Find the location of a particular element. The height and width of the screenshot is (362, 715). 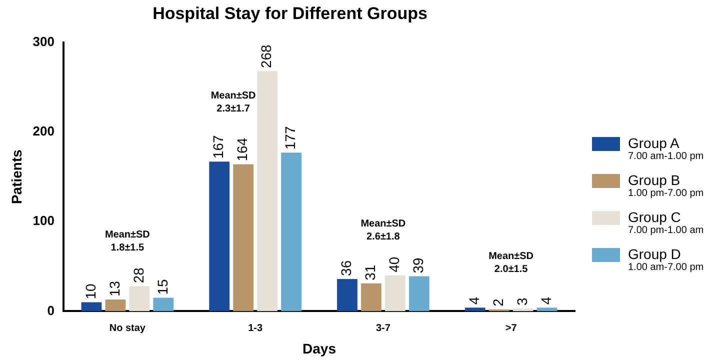

legend-label: Group C 7.00 pm-1.00 am is located at coordinates (666, 222).